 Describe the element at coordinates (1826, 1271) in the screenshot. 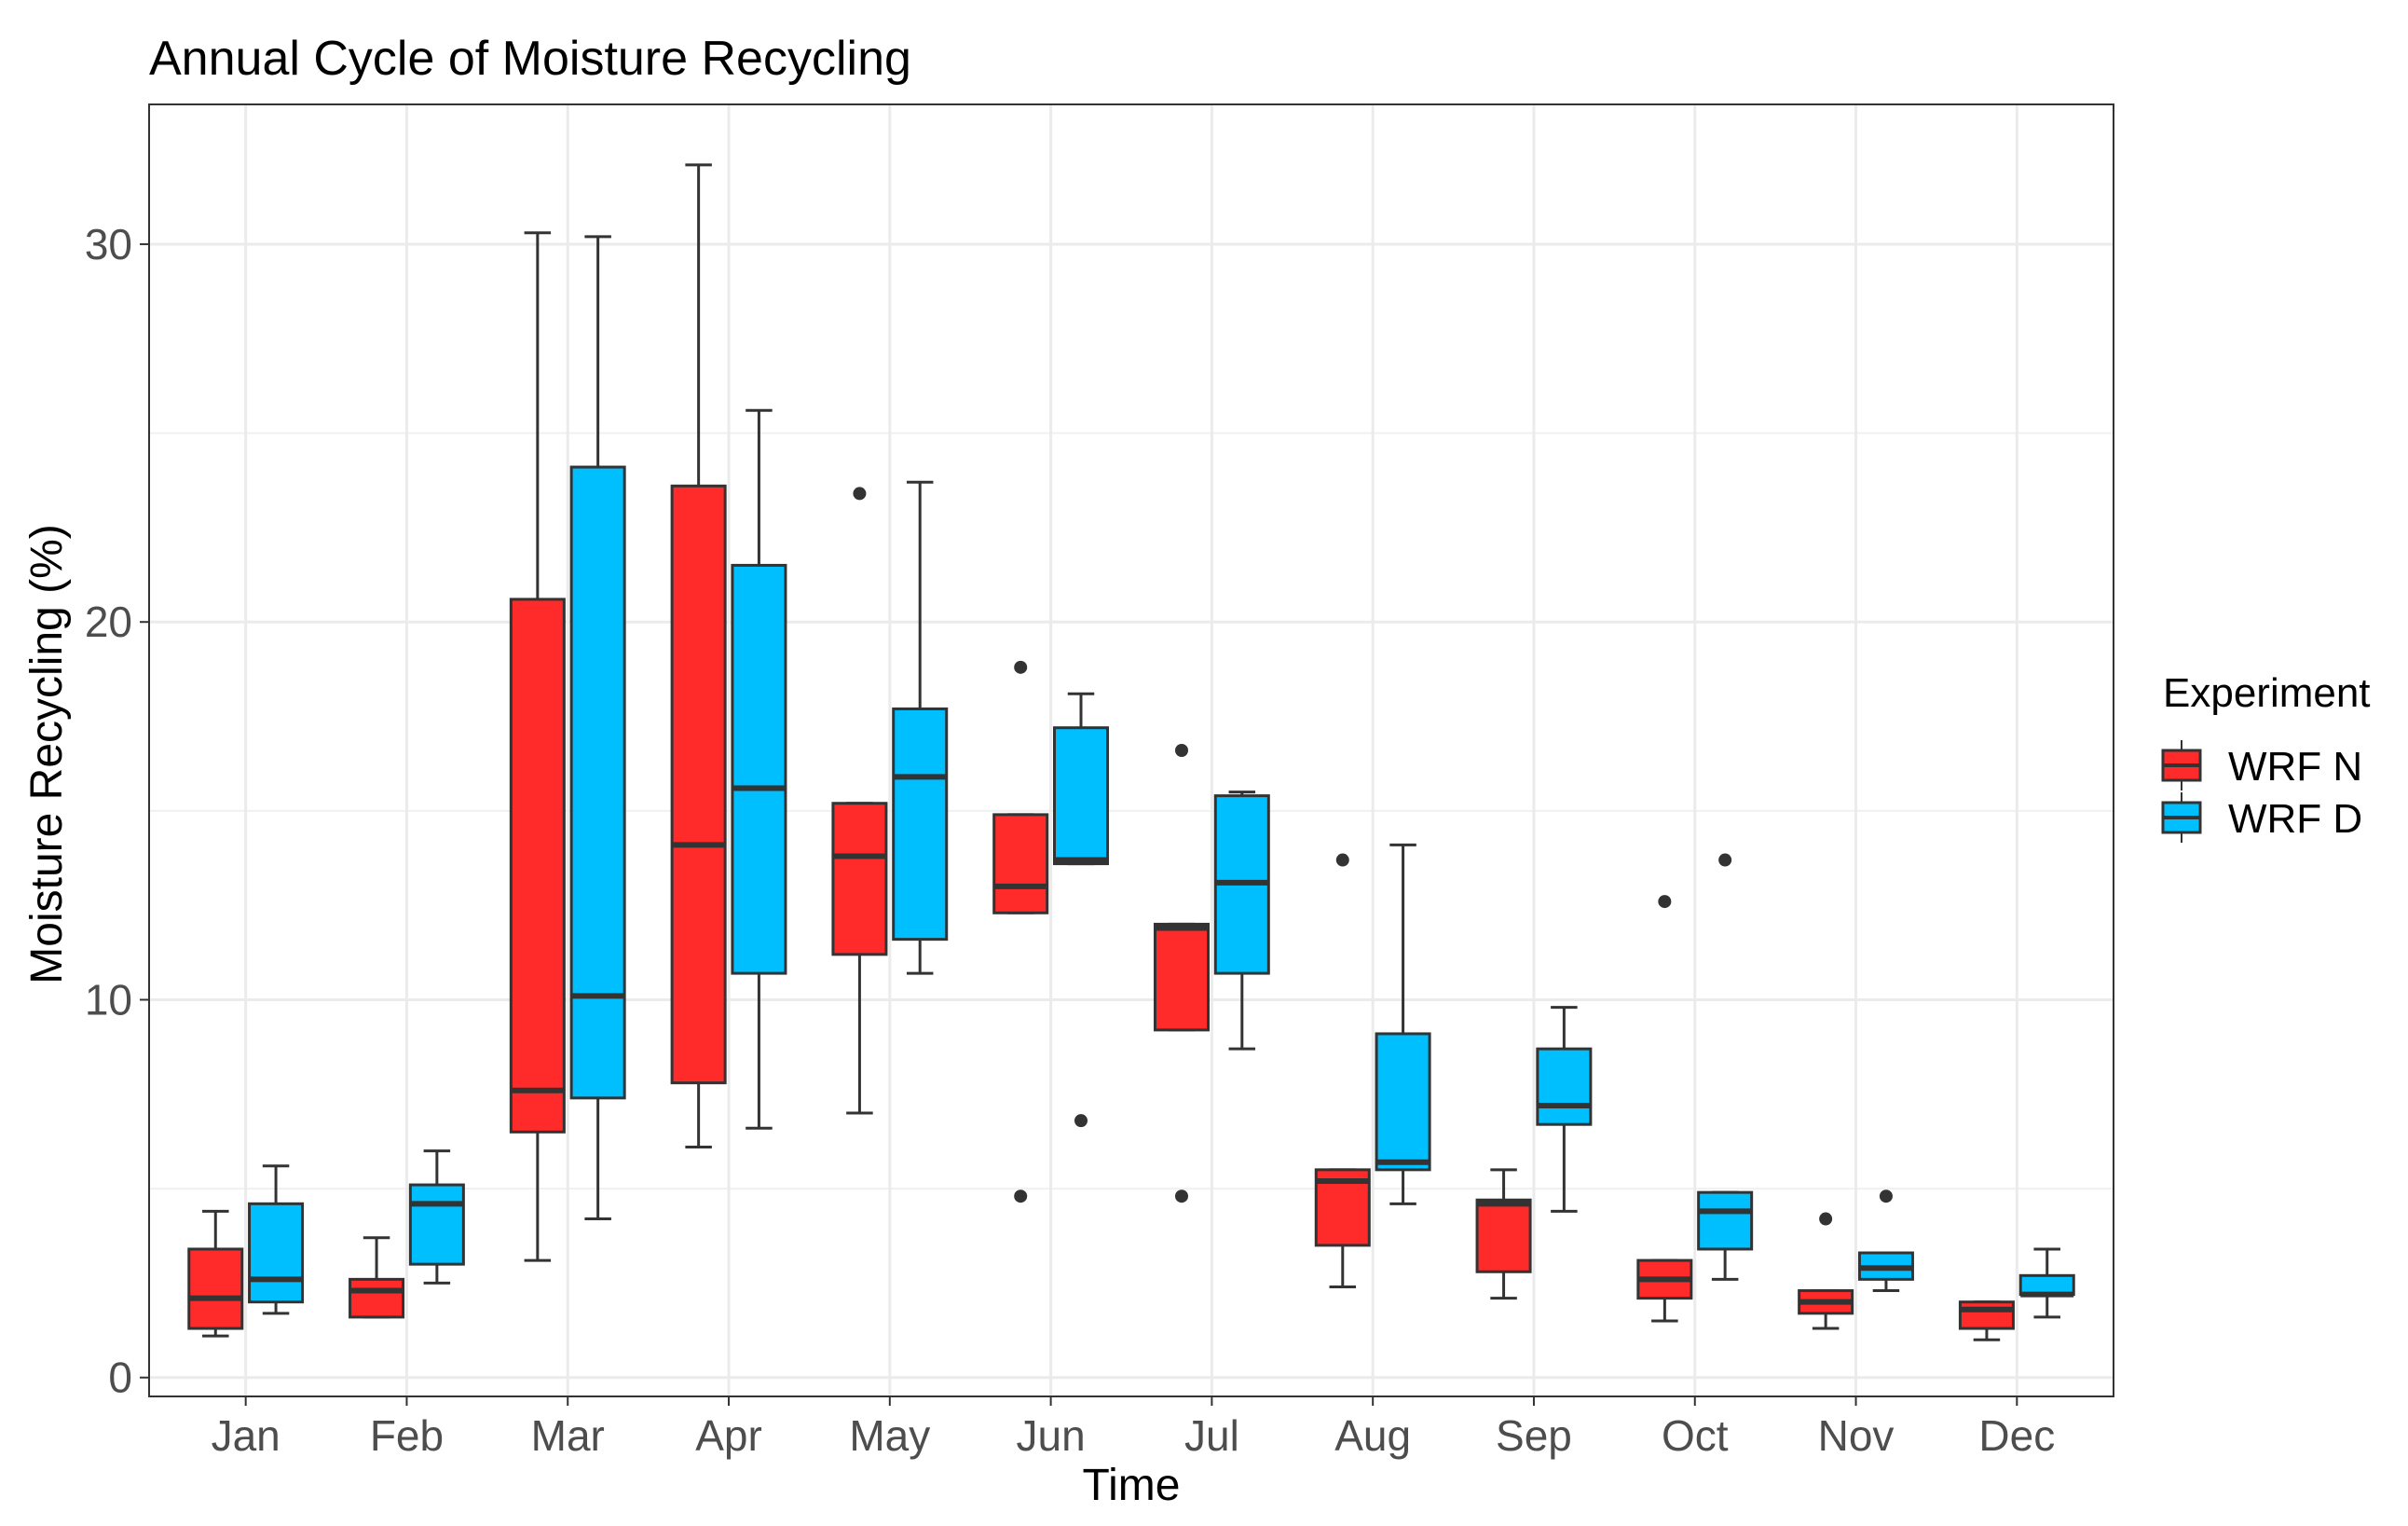

I see `box-wrf-n-nov` at that location.